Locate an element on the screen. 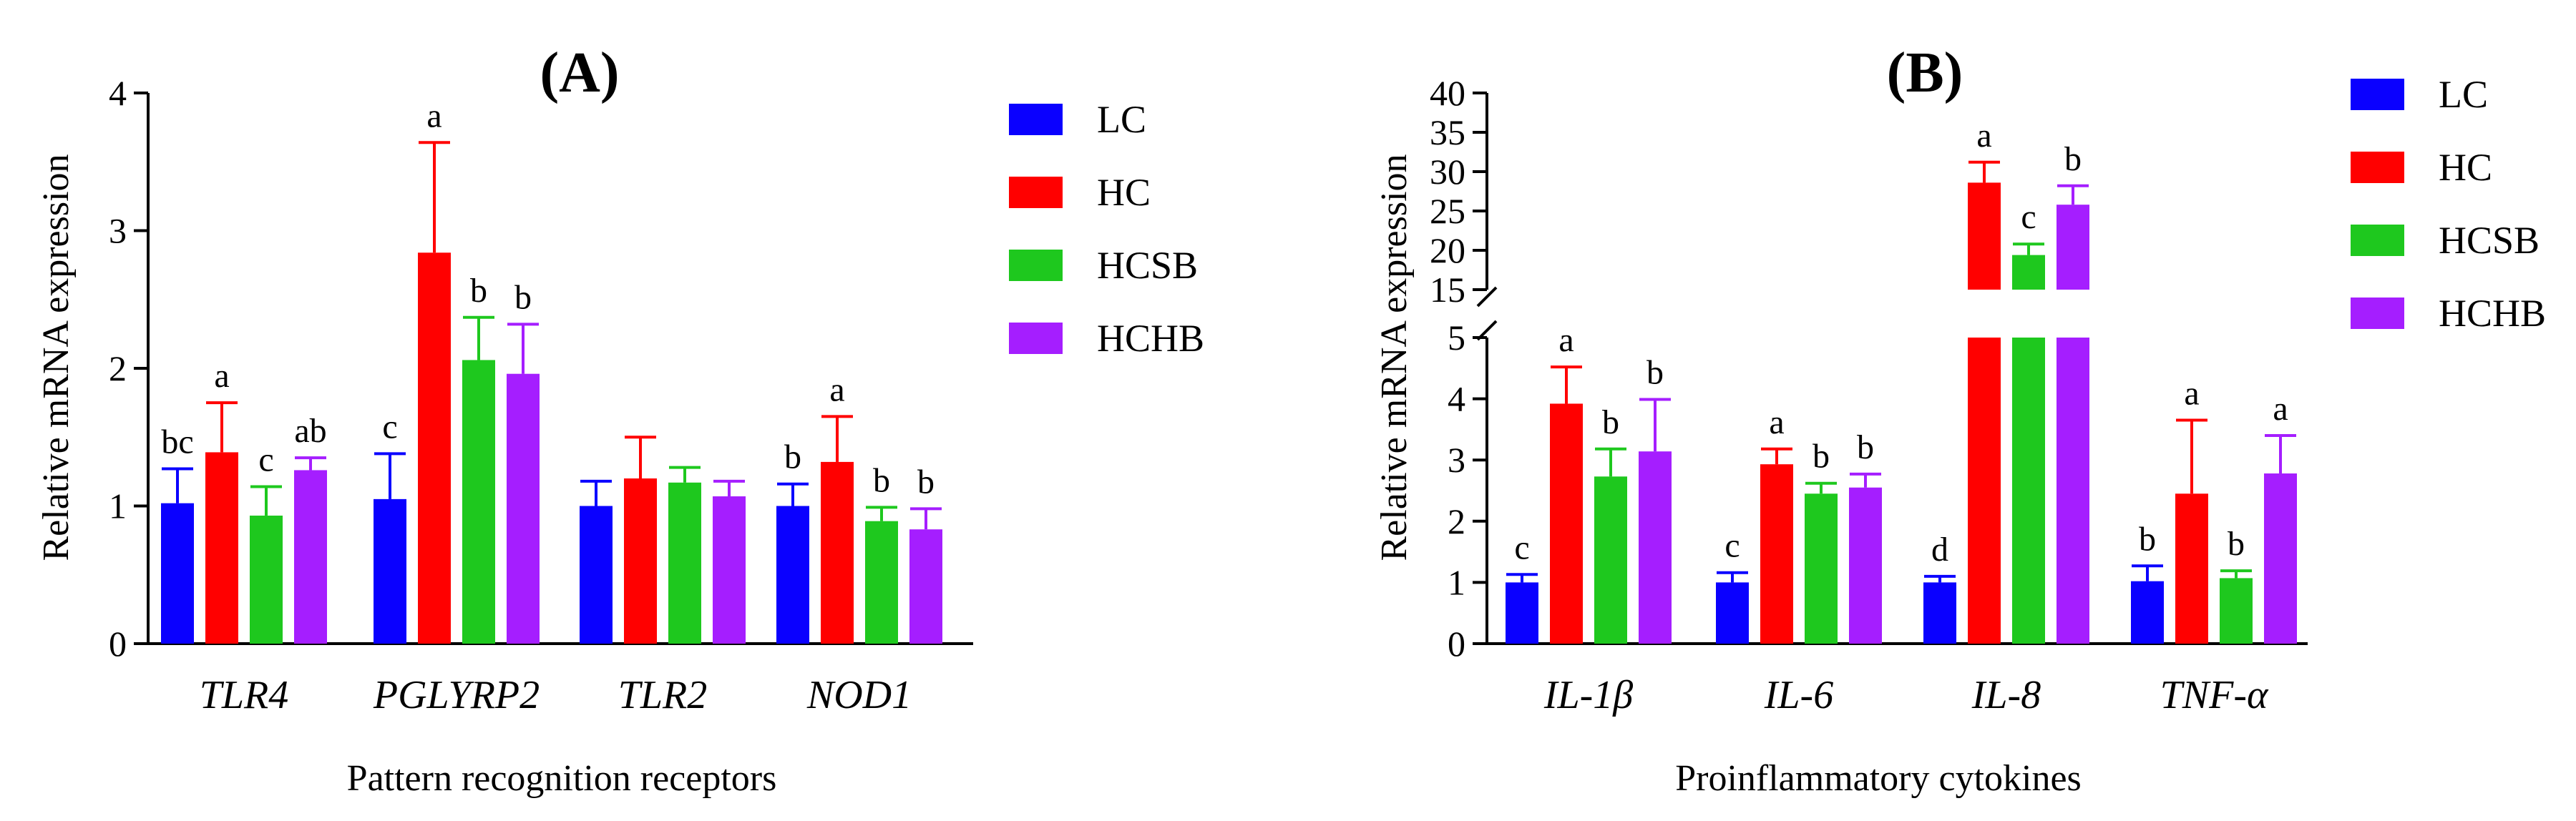 This screenshot has height=821, width=2576. panel-b-y-tick-label: 2 is located at coordinates (1456, 521).